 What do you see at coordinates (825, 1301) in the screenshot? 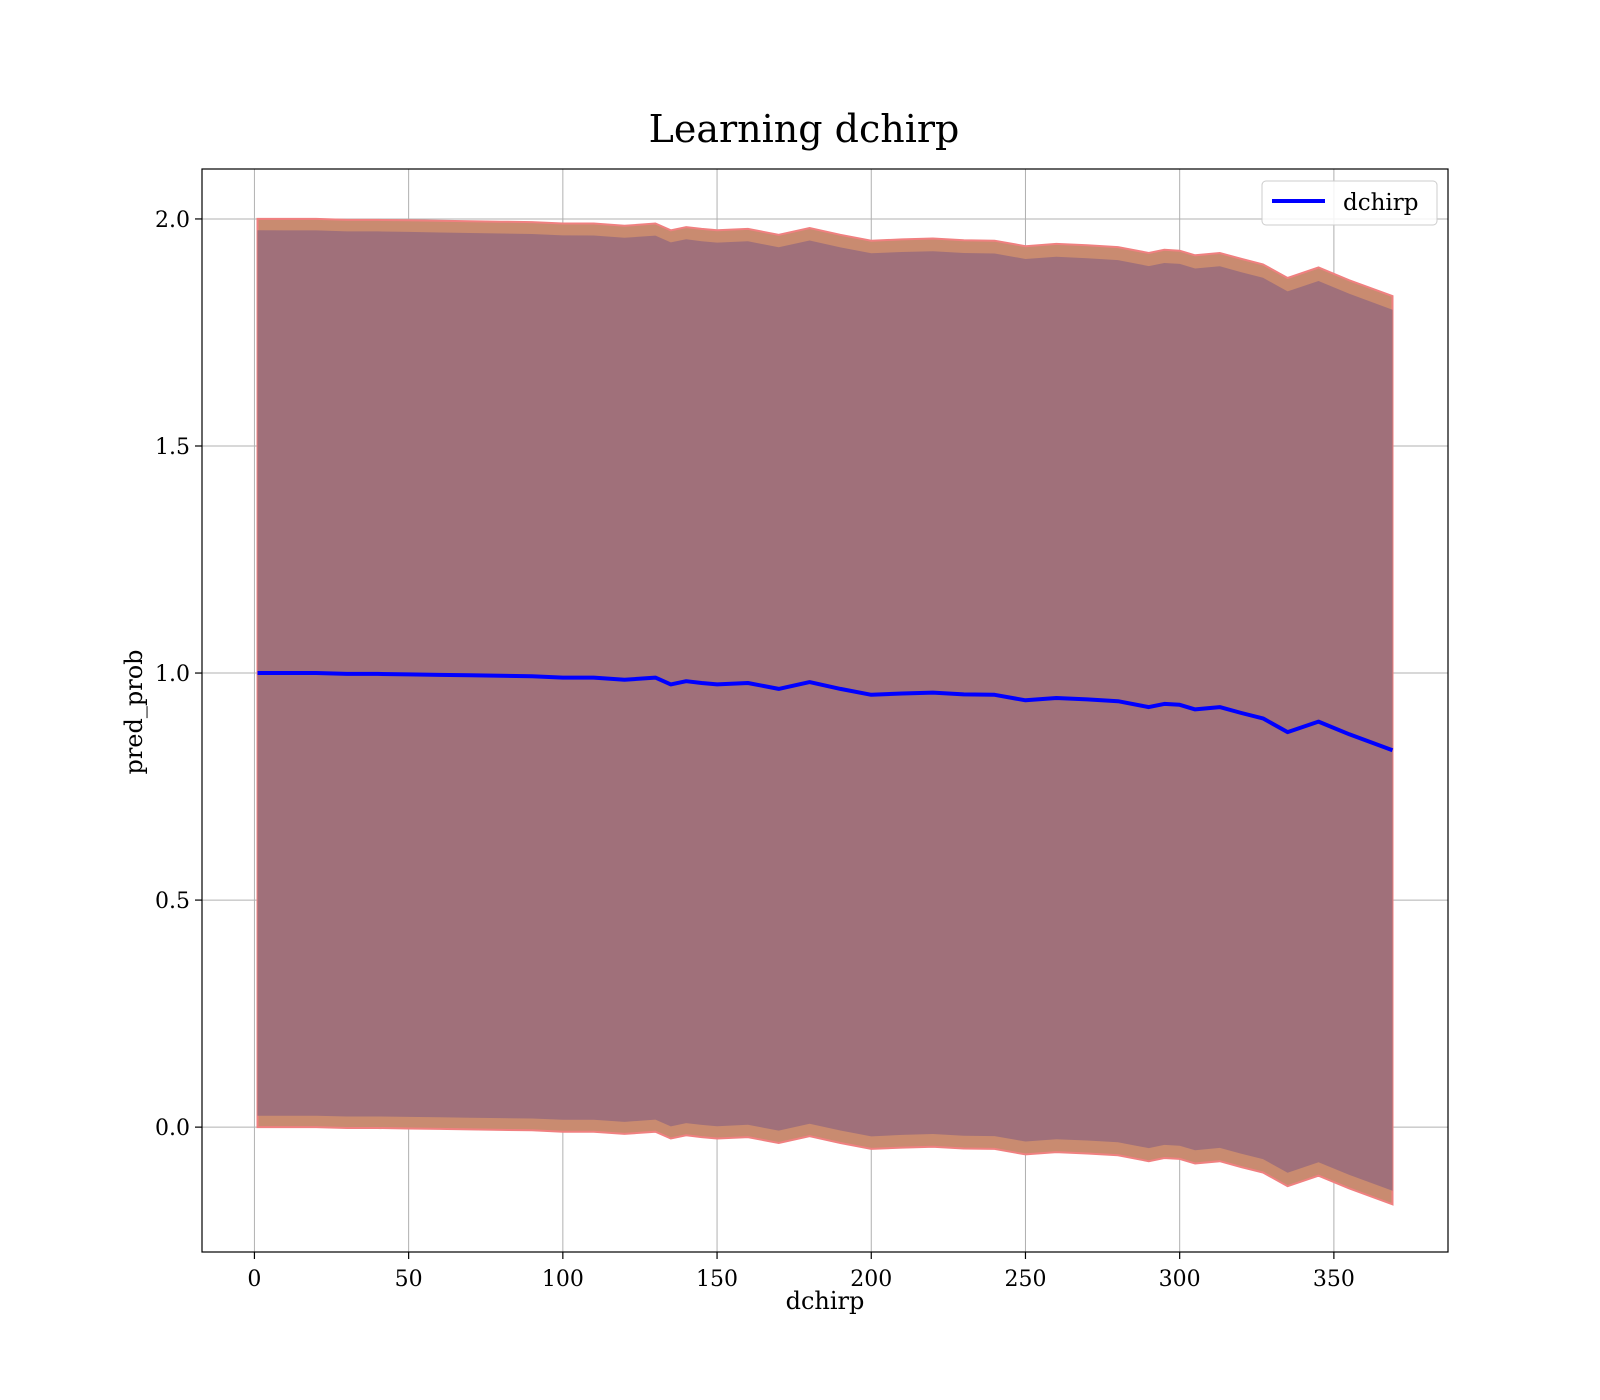
I see `x-axis-label: dchirp` at bounding box center [825, 1301].